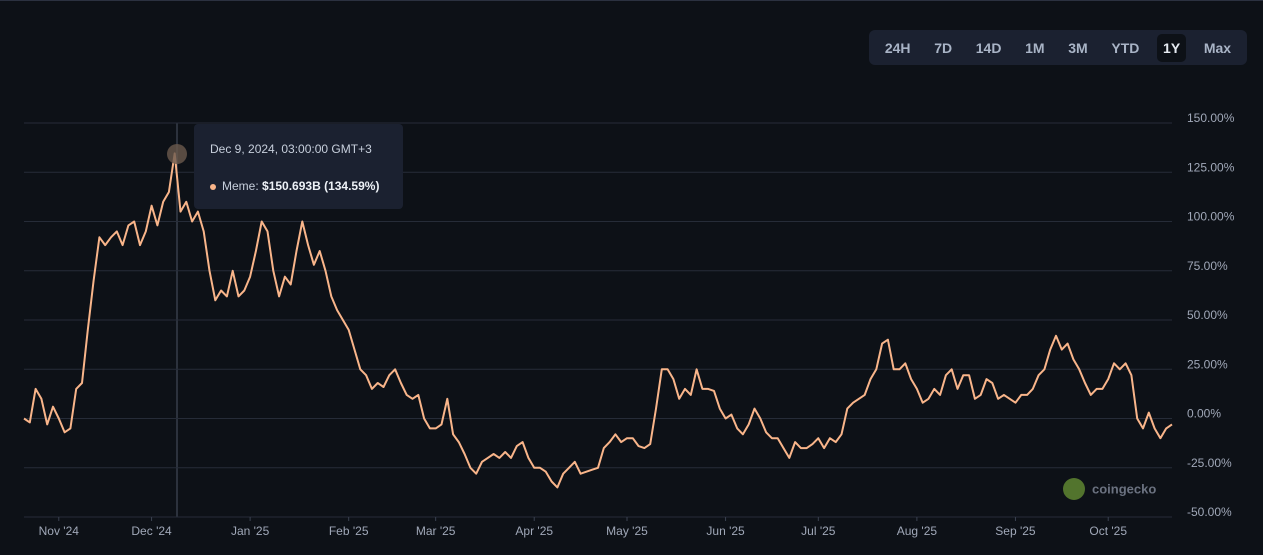  What do you see at coordinates (436, 531) in the screenshot?
I see `x-tick-label: Mar '25` at bounding box center [436, 531].